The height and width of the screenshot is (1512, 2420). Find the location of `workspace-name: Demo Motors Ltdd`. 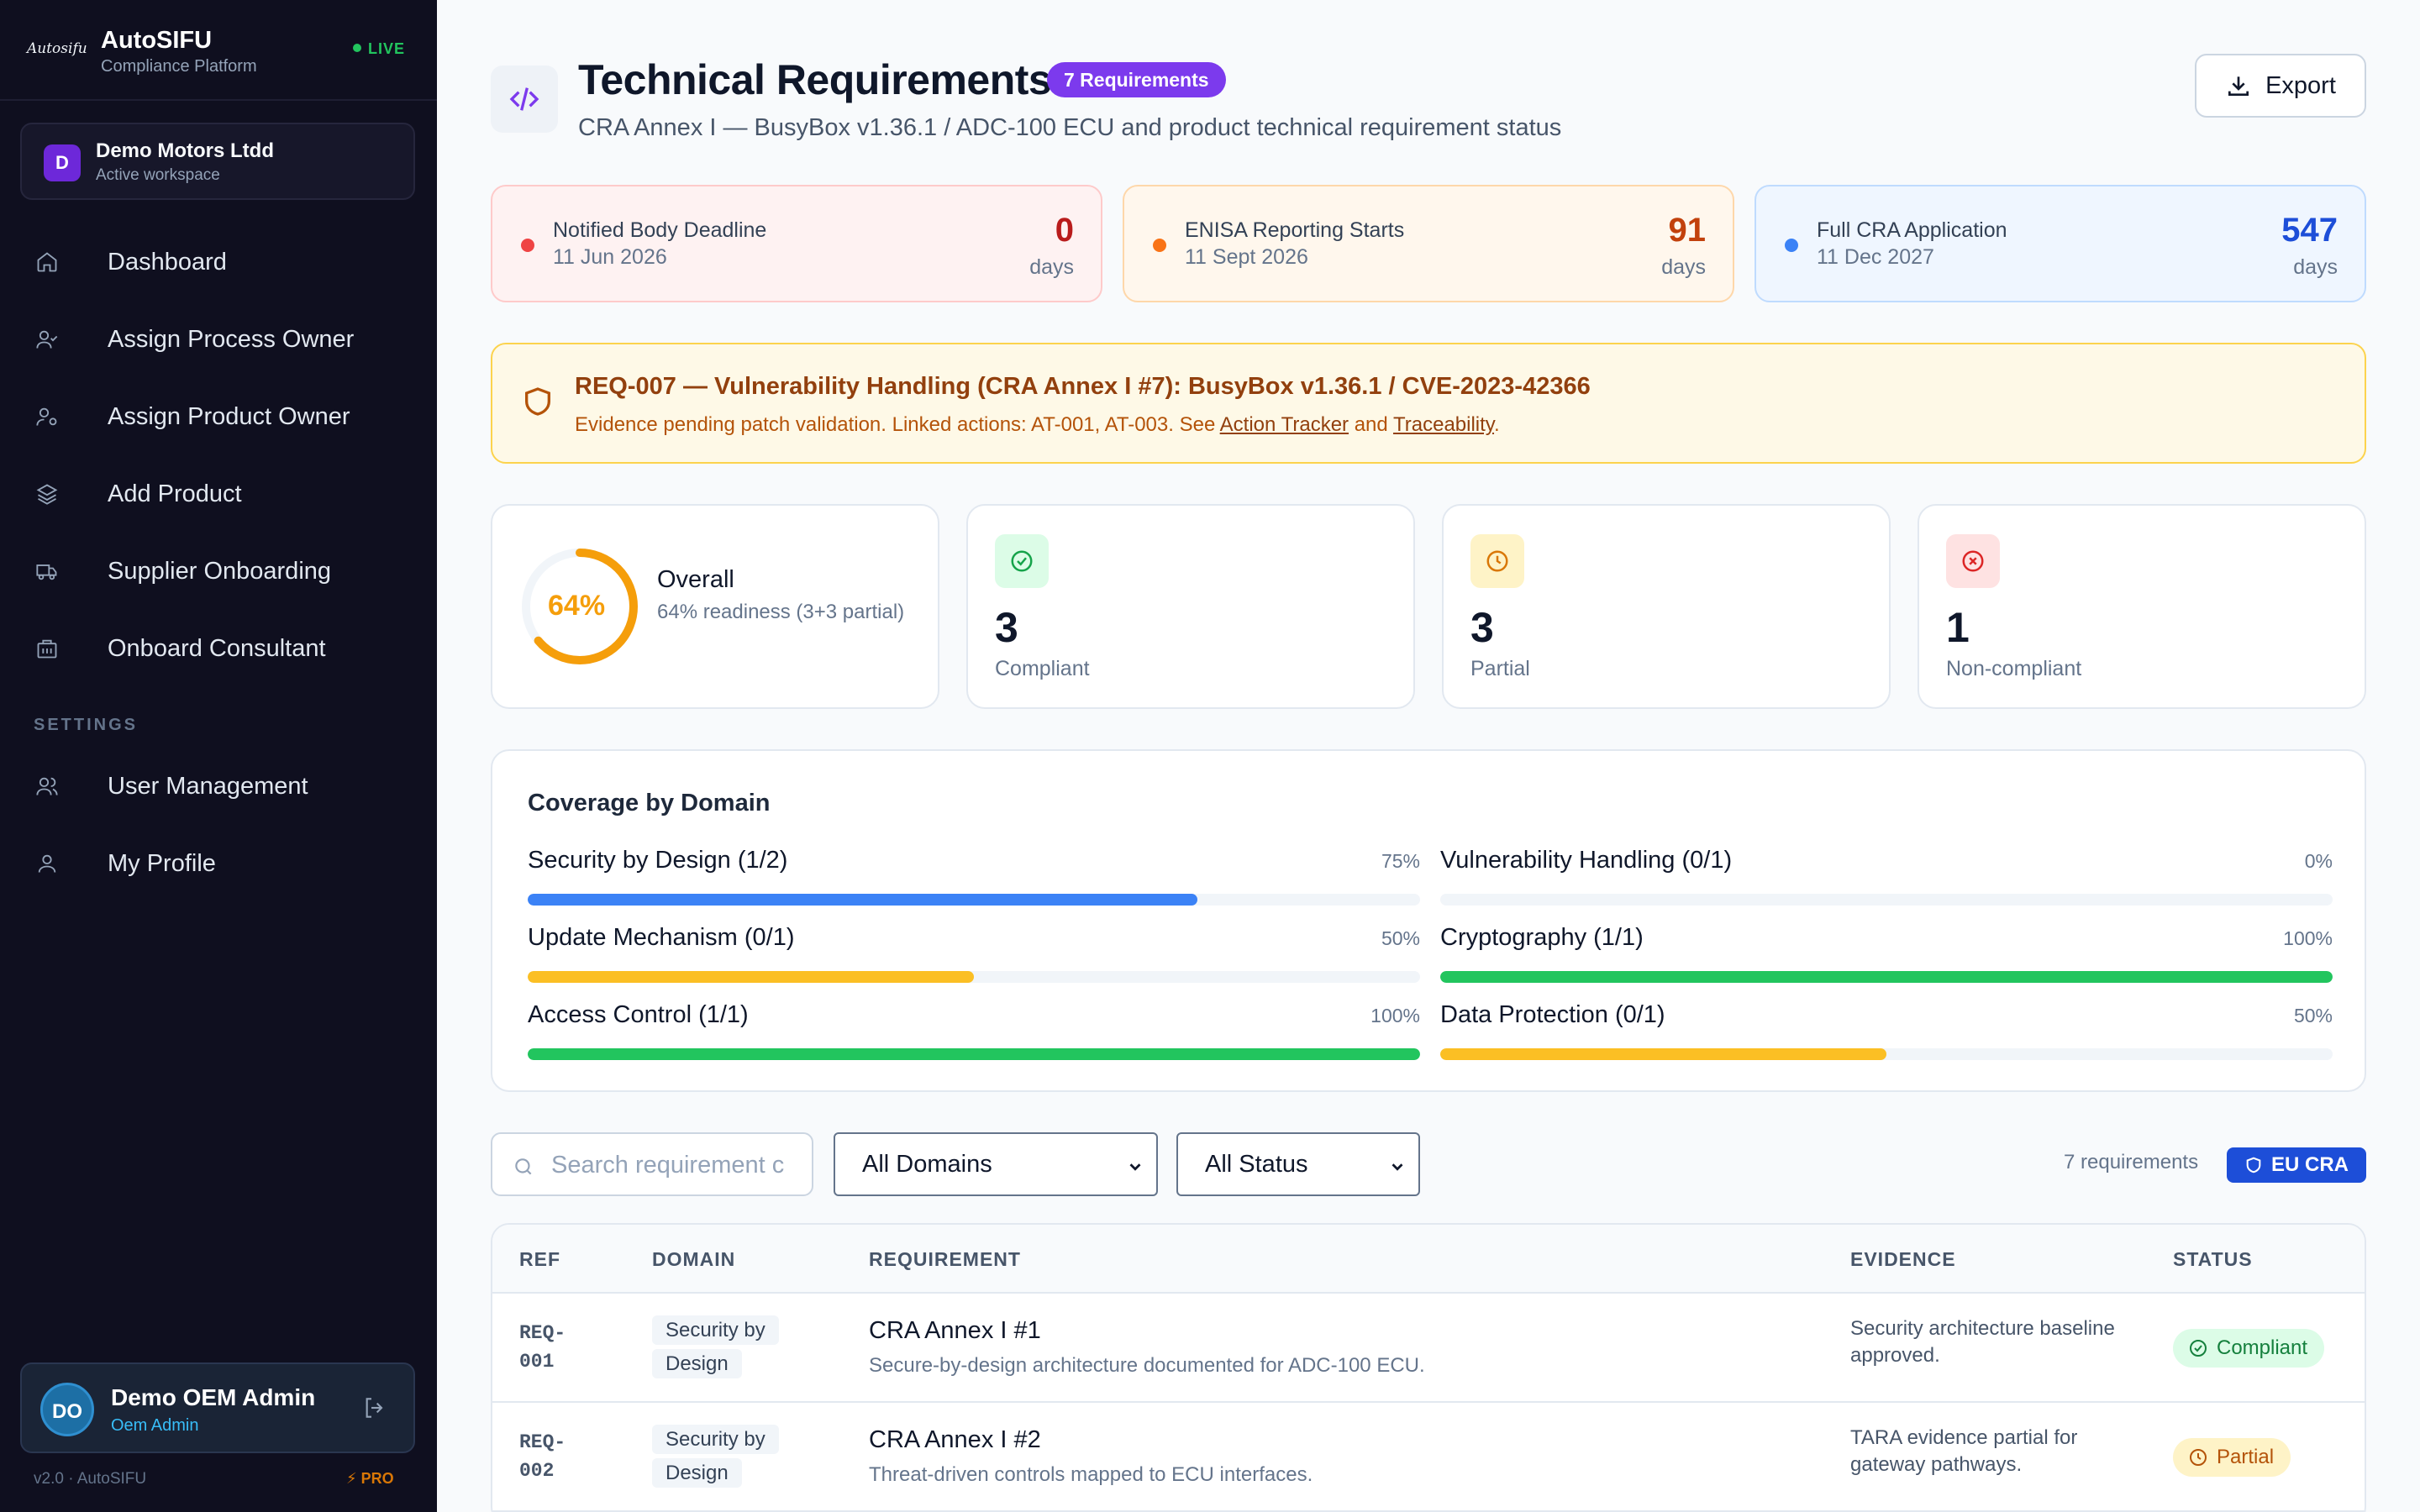

workspace-name: Demo Motors Ltdd is located at coordinates (185, 150).